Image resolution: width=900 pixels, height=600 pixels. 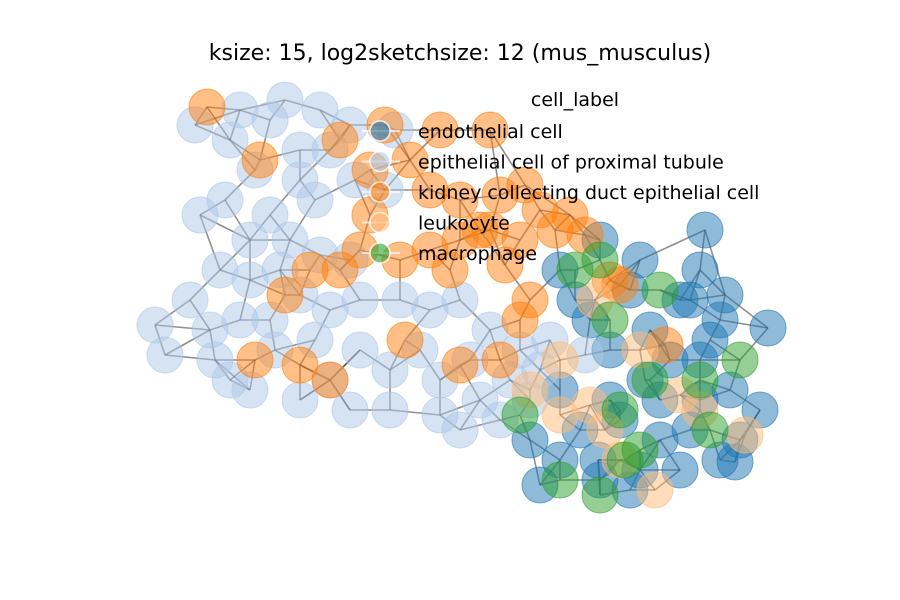 I want to click on legend-entry: endothelial cell, so click(x=462, y=131).